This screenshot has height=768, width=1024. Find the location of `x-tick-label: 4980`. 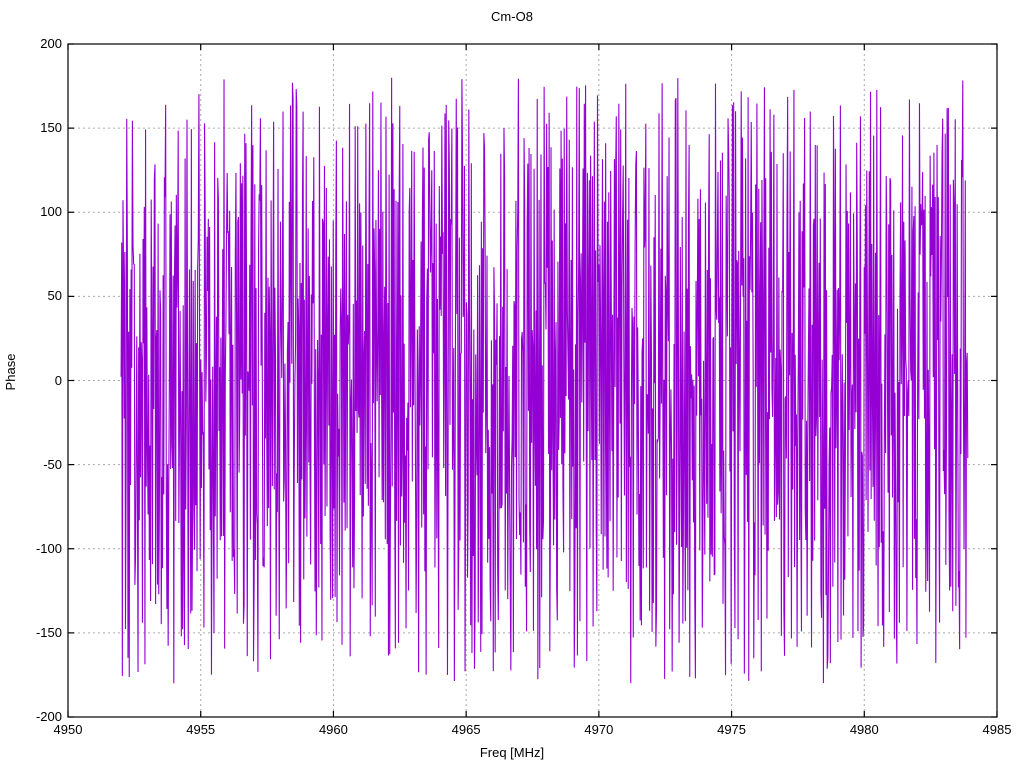

x-tick-label: 4980 is located at coordinates (864, 729).